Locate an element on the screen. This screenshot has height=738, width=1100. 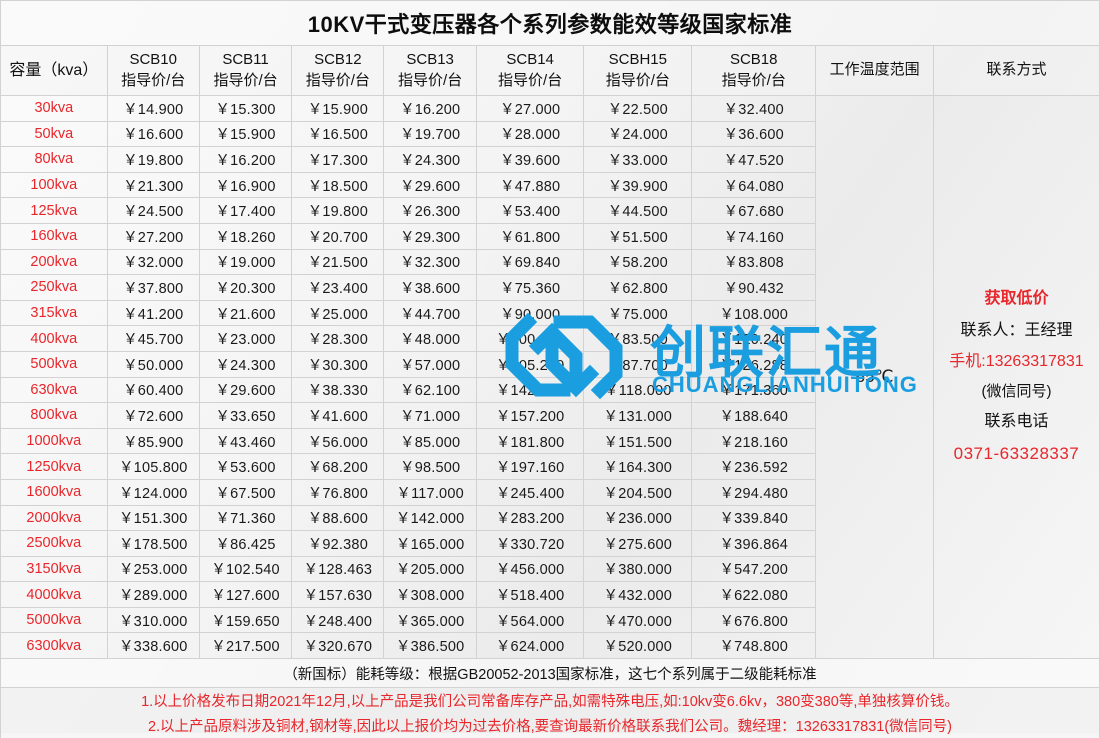
price-cell: ￥339.840 is located at coordinates (754, 518).